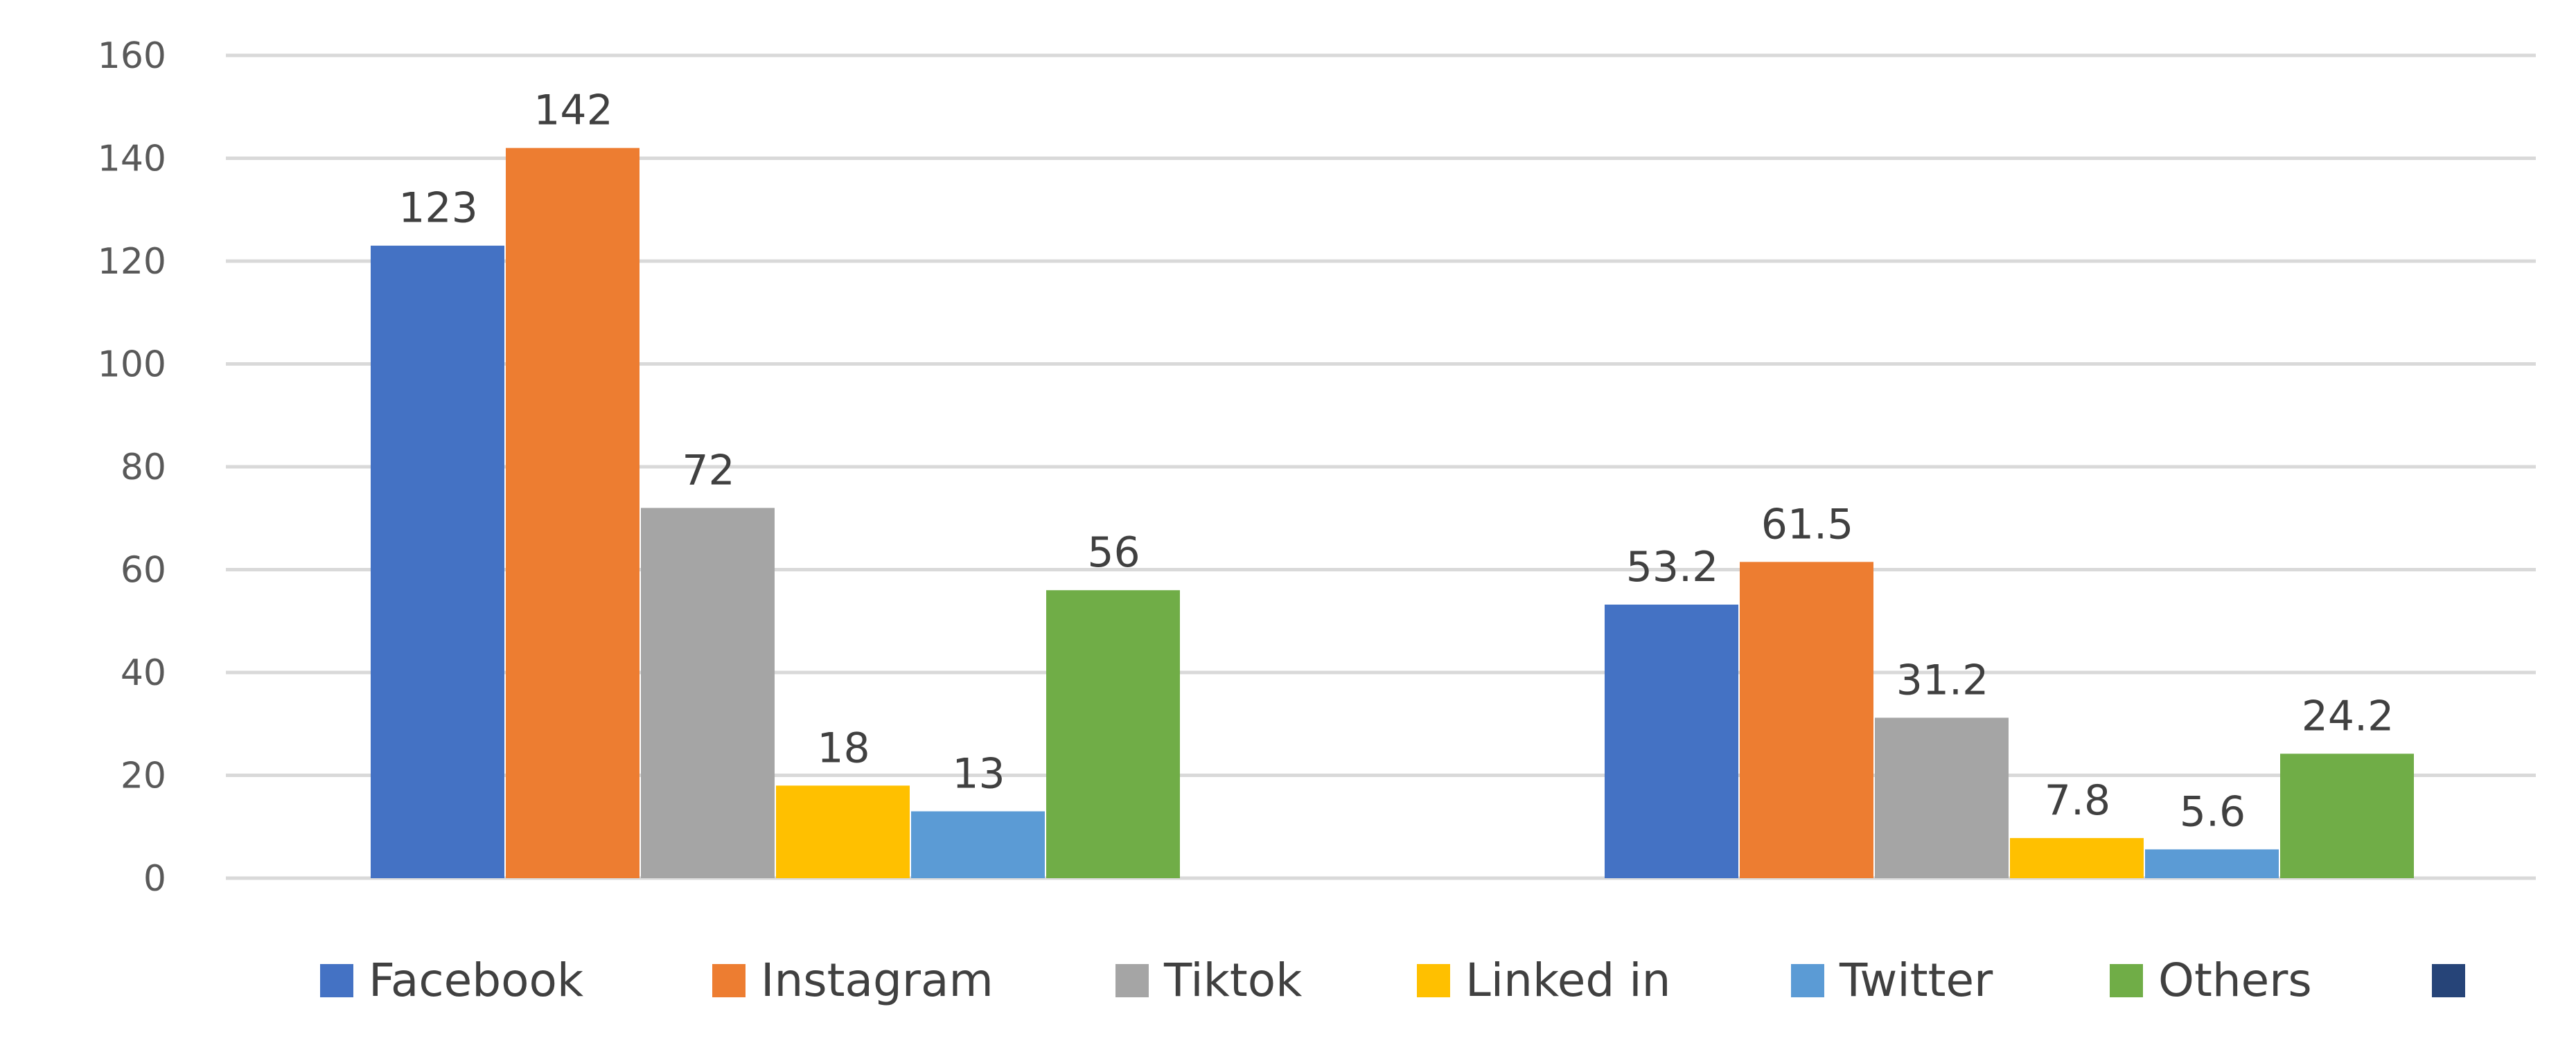 The height and width of the screenshot is (1052, 2576). What do you see at coordinates (1113, 552) in the screenshot?
I see `data-label: 56` at bounding box center [1113, 552].